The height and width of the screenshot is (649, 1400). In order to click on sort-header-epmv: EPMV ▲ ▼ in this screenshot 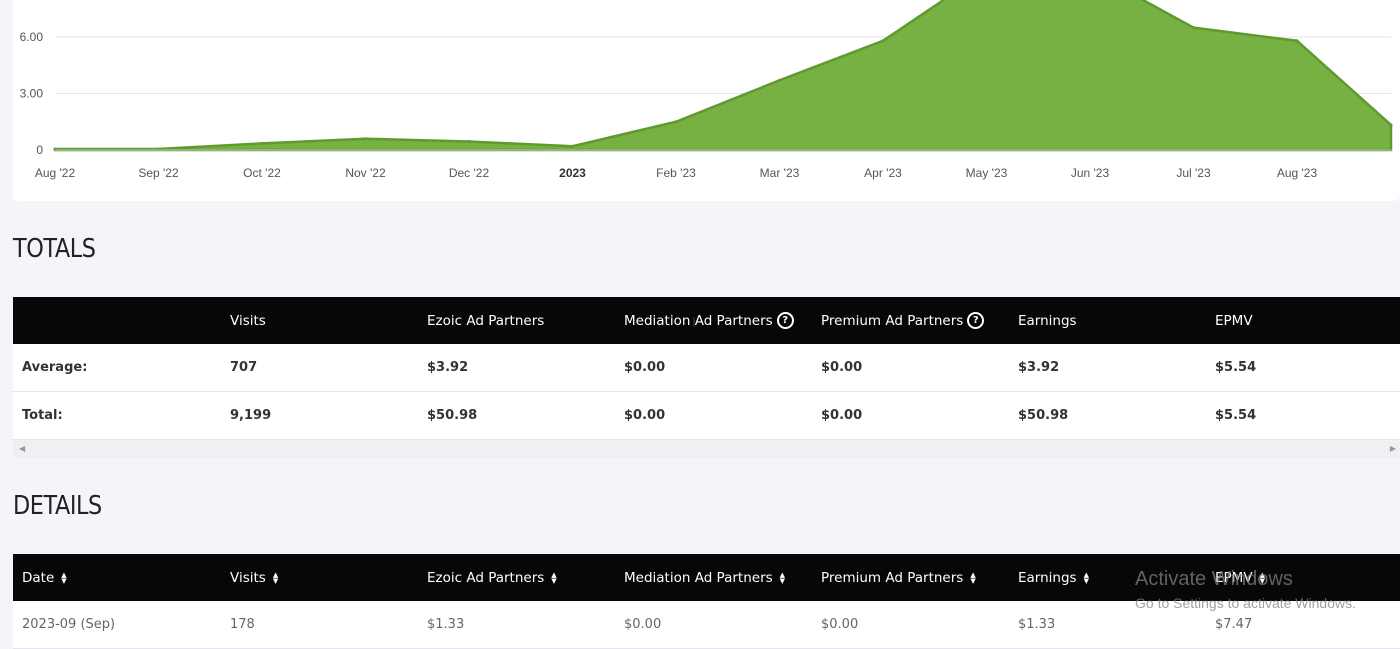, I will do `click(1240, 577)`.